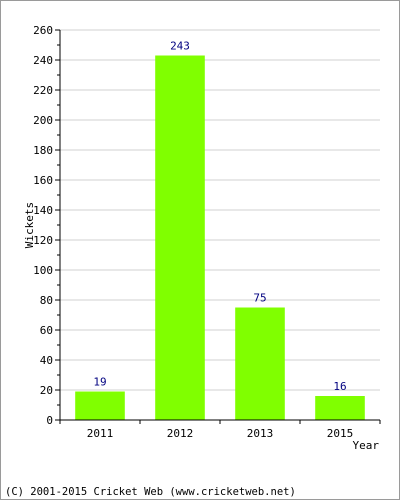 The image size is (400, 500). Describe the element at coordinates (43, 90) in the screenshot. I see `y-tick-label: 220` at that location.